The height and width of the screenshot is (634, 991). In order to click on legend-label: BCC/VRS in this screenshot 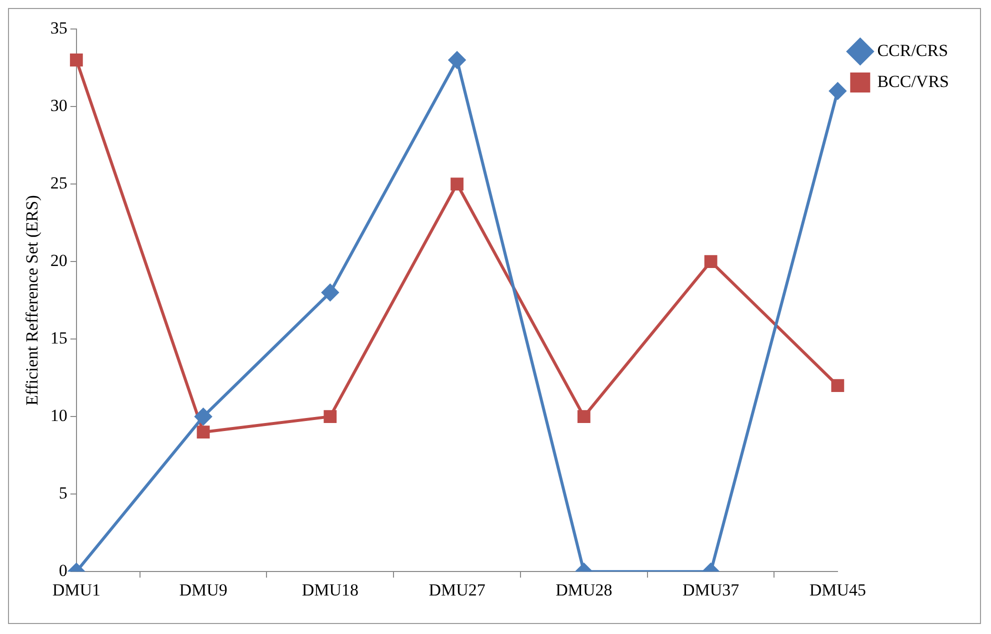, I will do `click(913, 81)`.